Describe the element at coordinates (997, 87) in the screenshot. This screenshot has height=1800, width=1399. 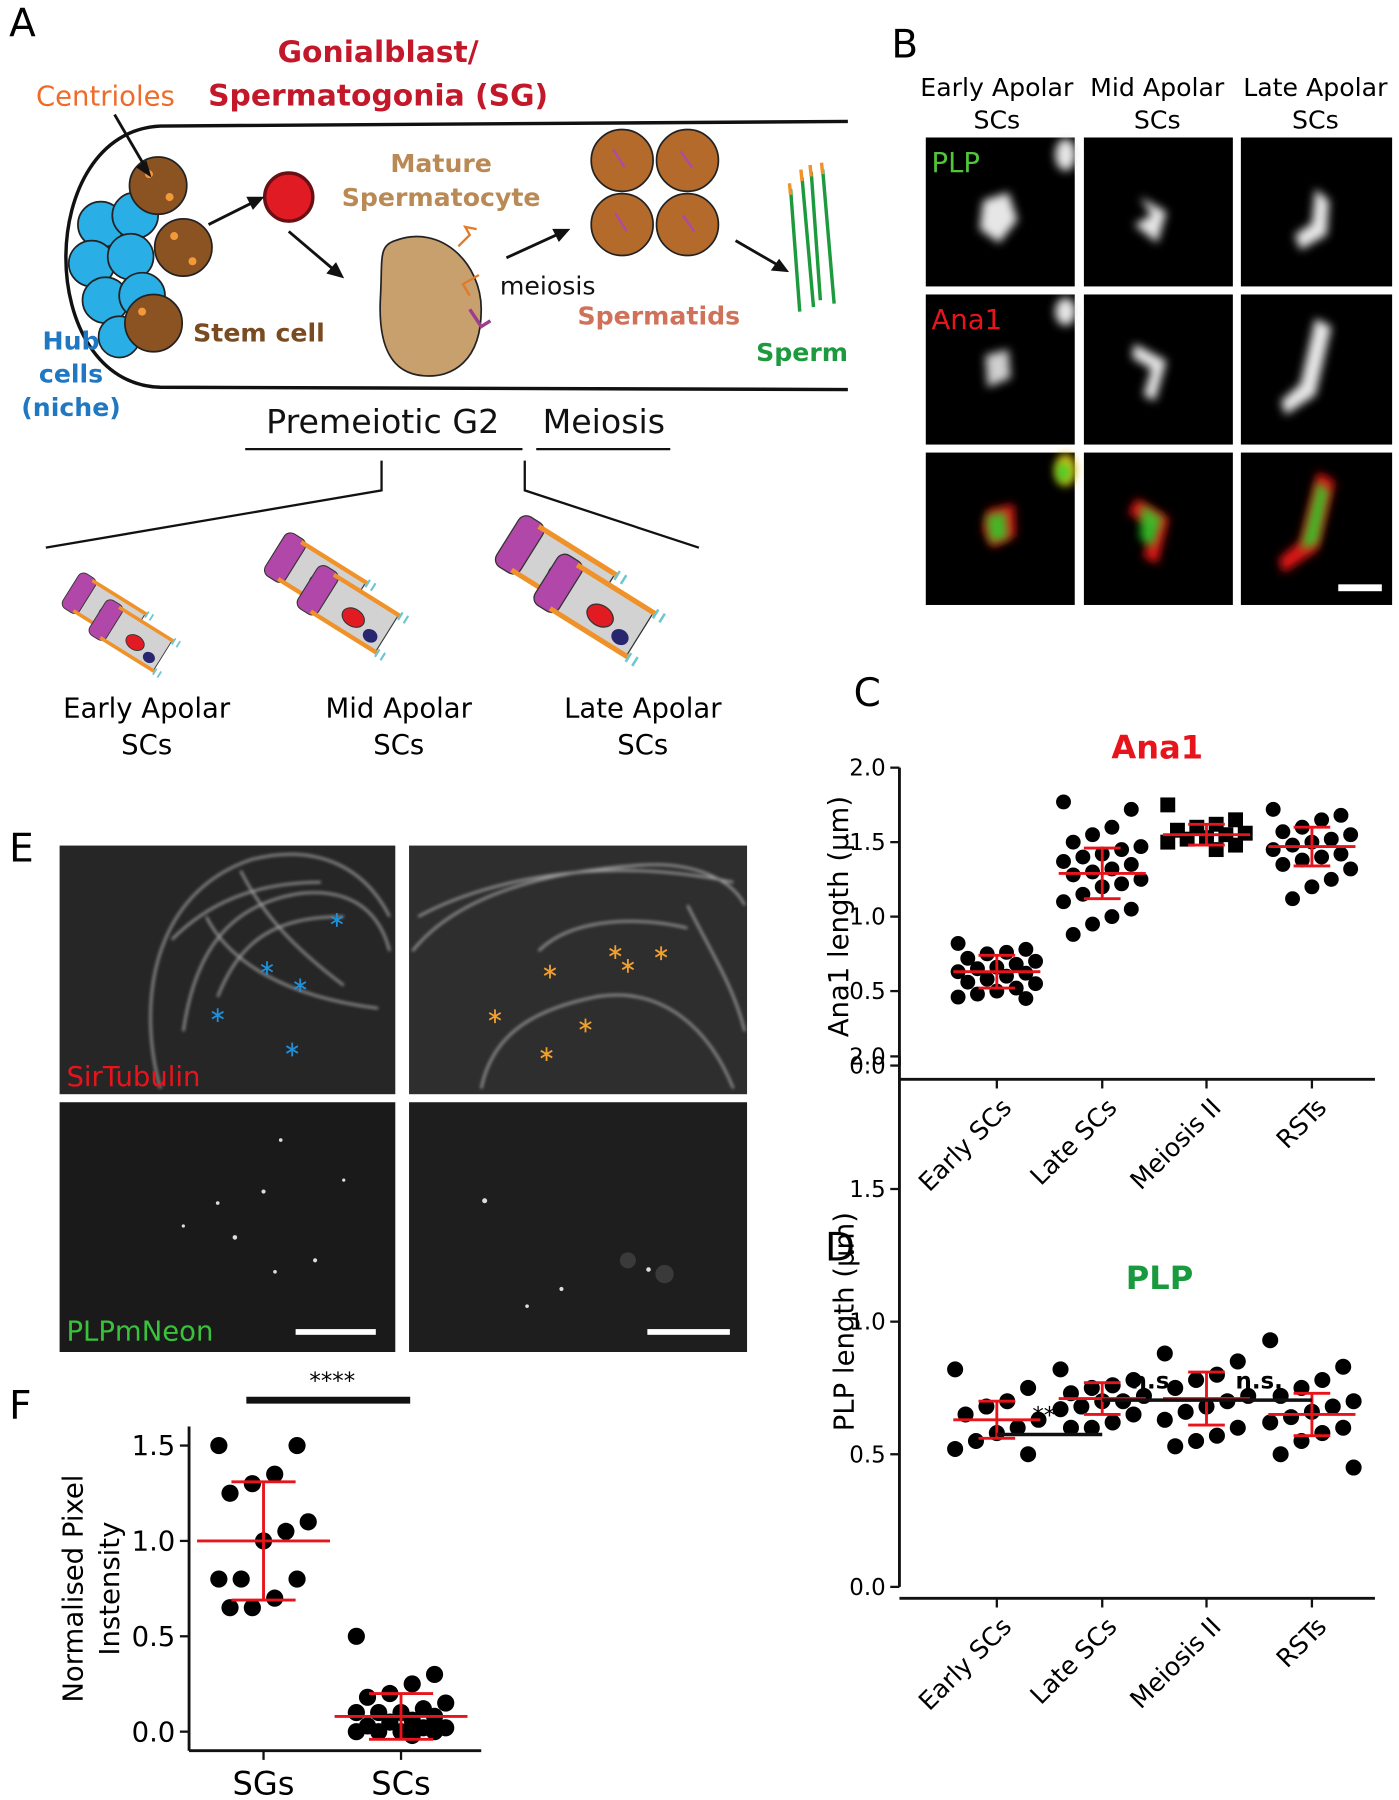
I see `column-label: Early Apolar` at that location.